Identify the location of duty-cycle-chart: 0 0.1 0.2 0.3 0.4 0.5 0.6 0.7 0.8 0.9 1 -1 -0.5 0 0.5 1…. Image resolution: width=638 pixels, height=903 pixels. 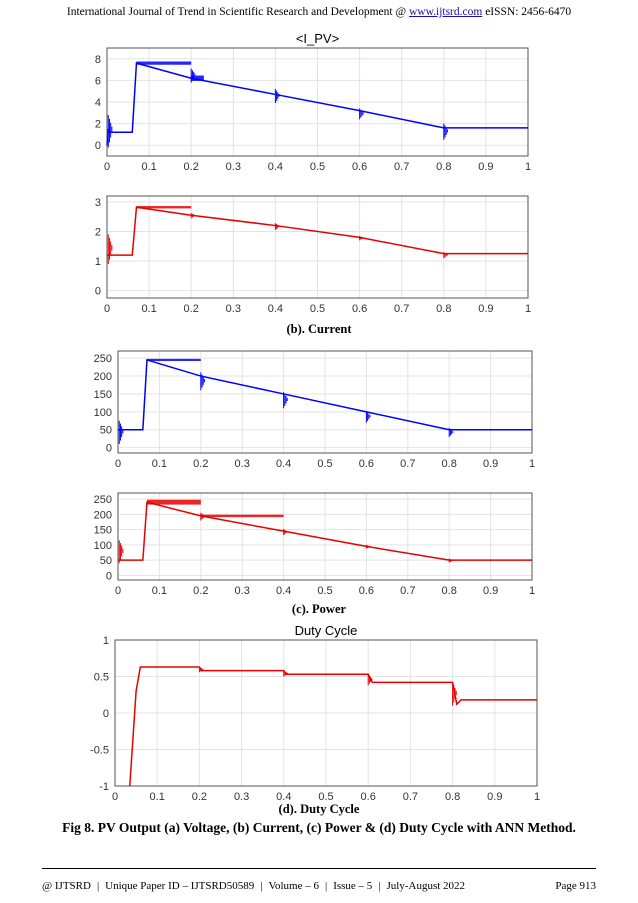
(315, 713).